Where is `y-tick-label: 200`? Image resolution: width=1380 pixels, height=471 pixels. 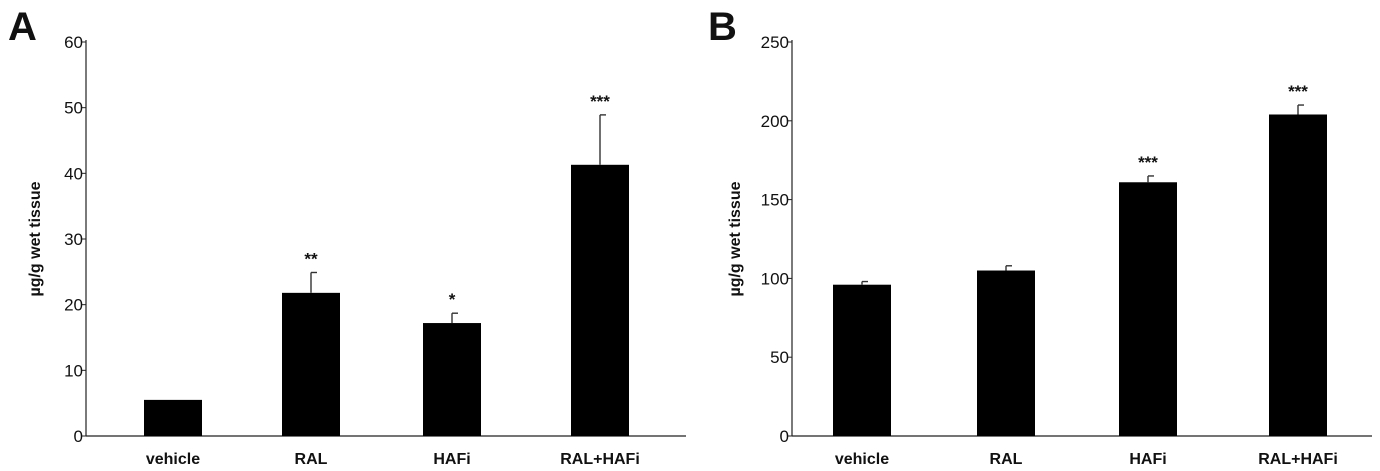
y-tick-label: 200 is located at coordinates (775, 121).